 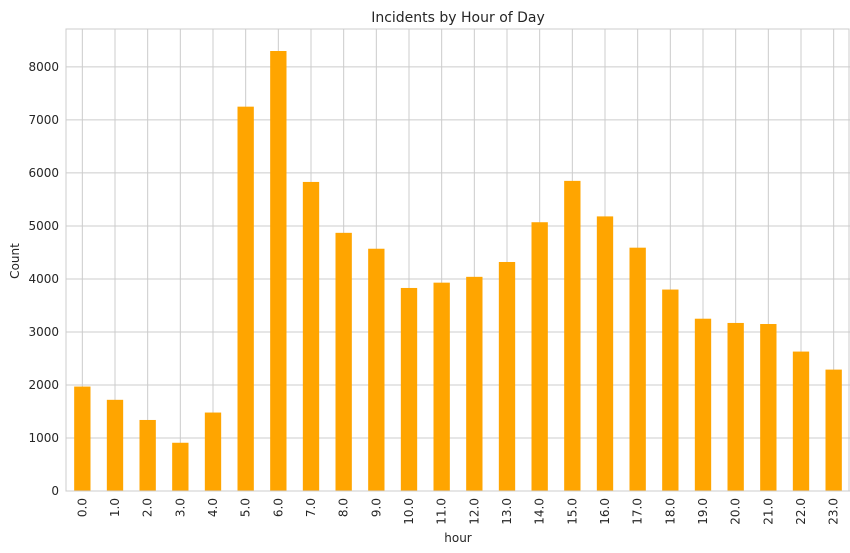 I want to click on x-tick-label: 23.0, so click(x=834, y=511).